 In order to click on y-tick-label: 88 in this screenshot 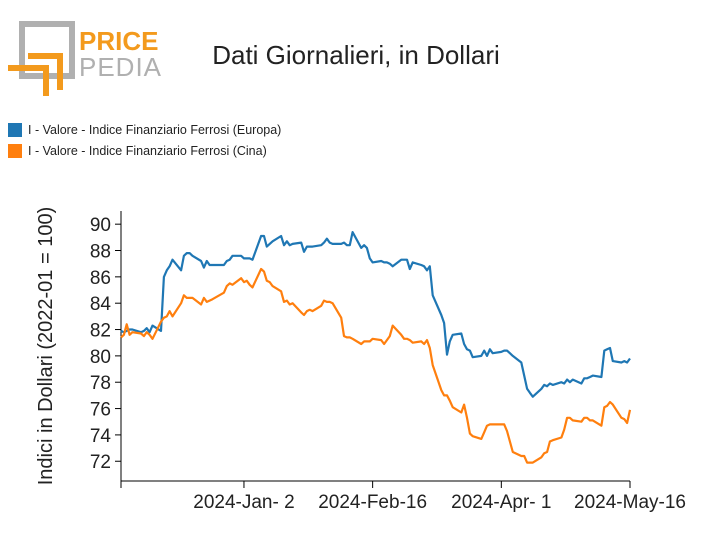, I will do `click(100, 252)`.